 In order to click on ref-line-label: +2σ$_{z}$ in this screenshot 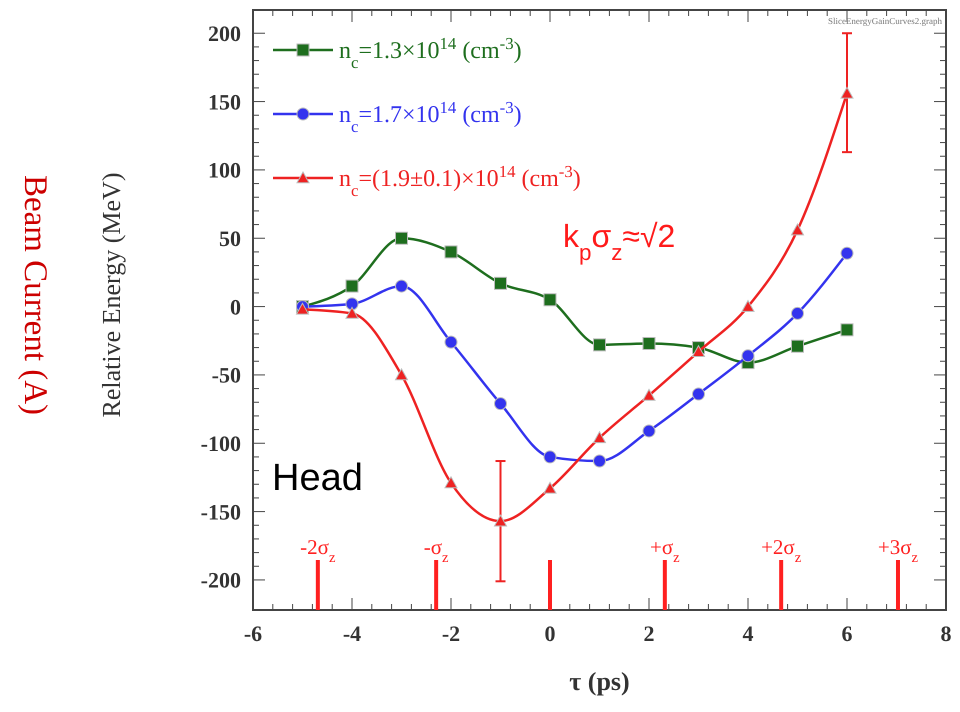, I will do `click(781, 550)`.